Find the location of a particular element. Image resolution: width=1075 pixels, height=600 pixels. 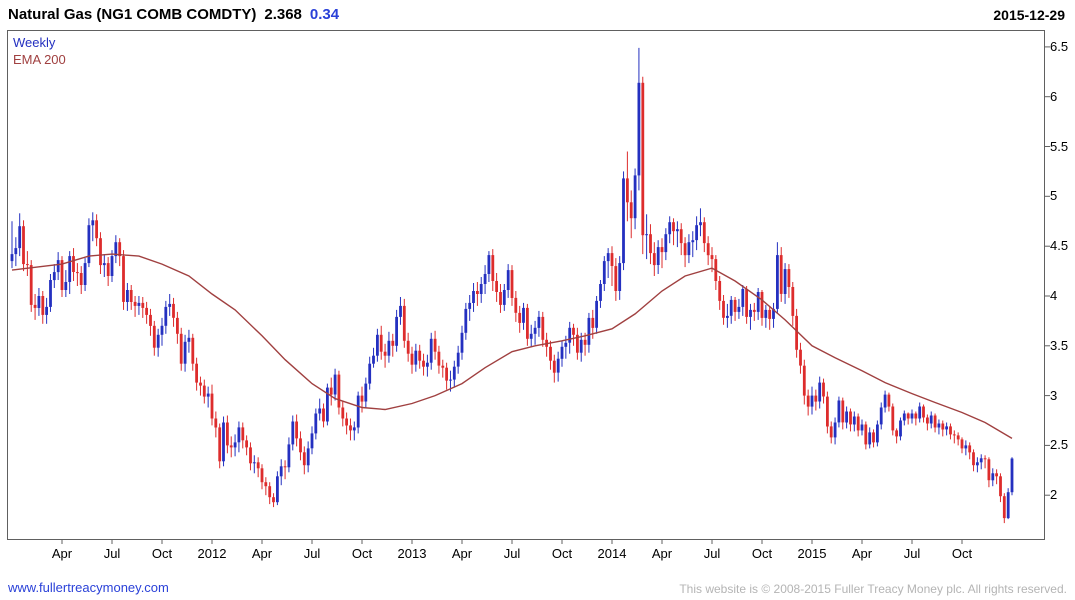

legend-ema-label: EMA 200 is located at coordinates (39, 59).